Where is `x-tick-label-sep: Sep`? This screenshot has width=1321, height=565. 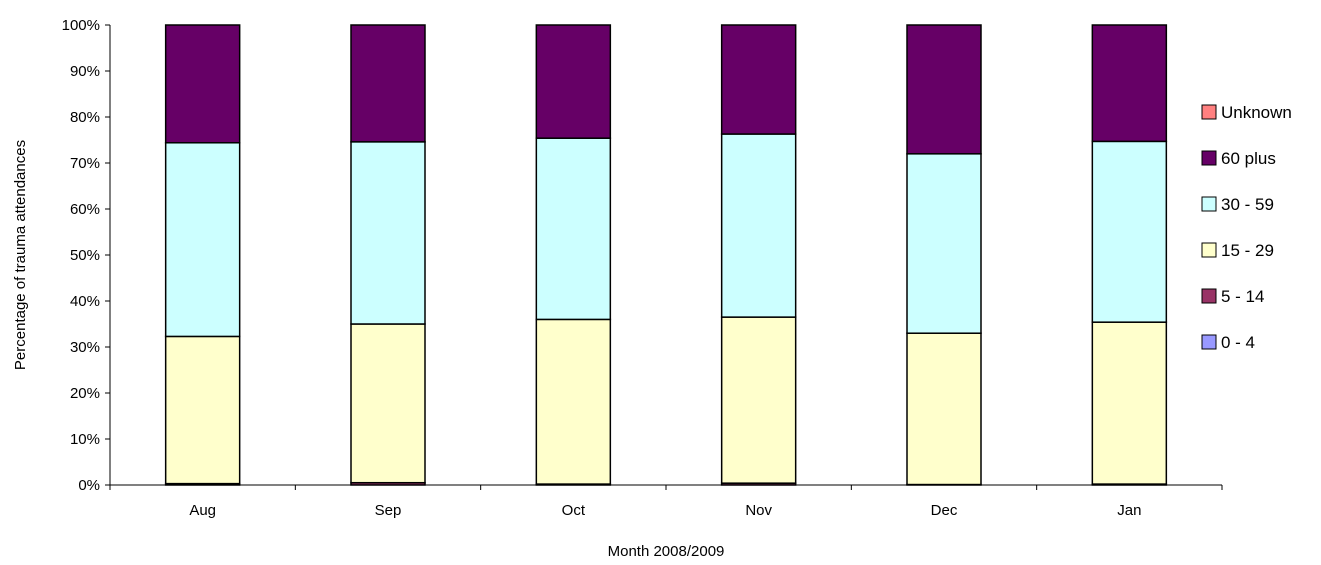 x-tick-label-sep: Sep is located at coordinates (388, 510).